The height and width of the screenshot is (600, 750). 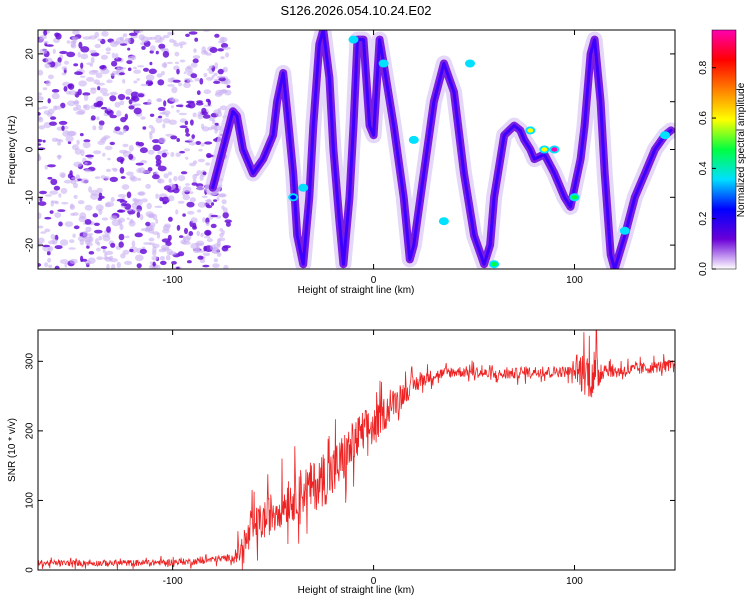 What do you see at coordinates (741, 149) in the screenshot?
I see `colorbar-label: Normalized spectral amplitude` at bounding box center [741, 149].